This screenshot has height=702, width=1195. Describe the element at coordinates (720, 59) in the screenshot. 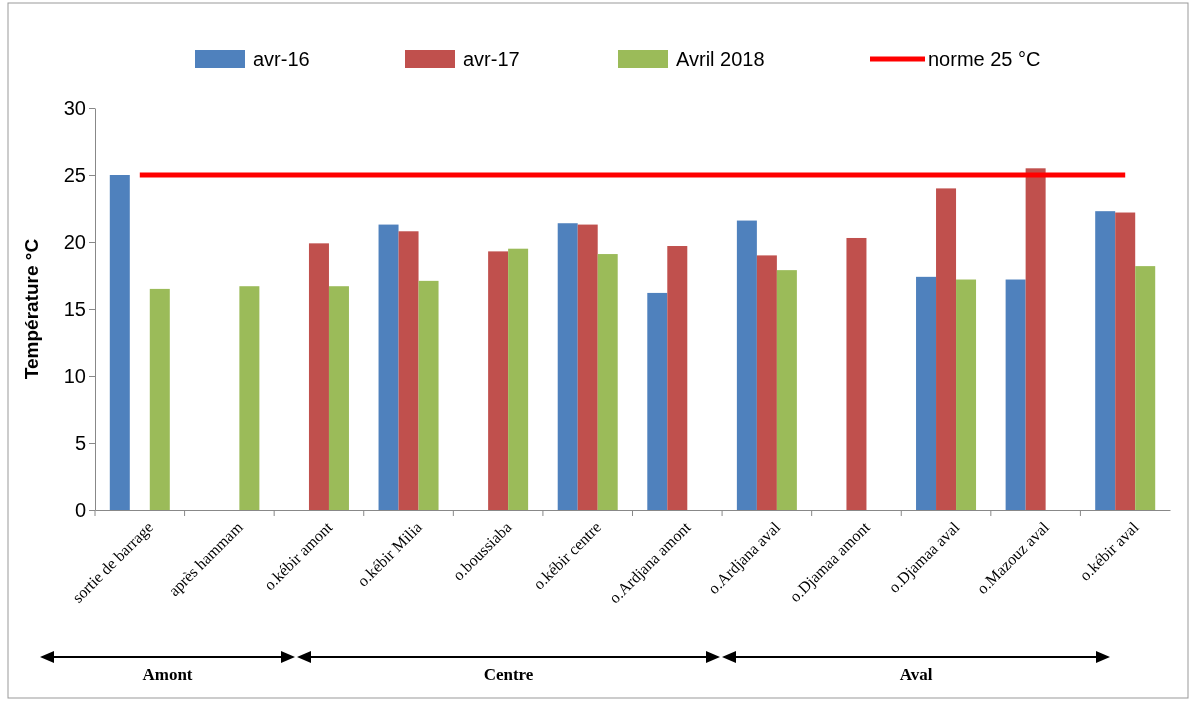

I see `legend-label: Avril 2018` at that location.